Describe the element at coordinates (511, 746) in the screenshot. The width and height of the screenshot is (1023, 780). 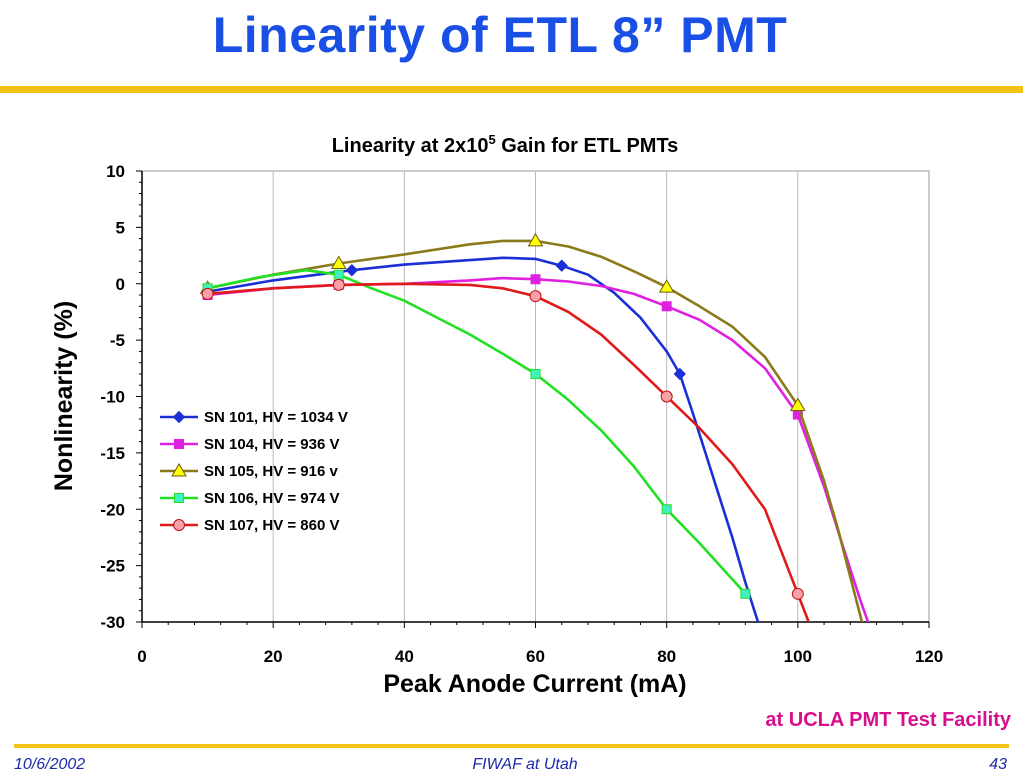
I see `bottom-divider` at that location.